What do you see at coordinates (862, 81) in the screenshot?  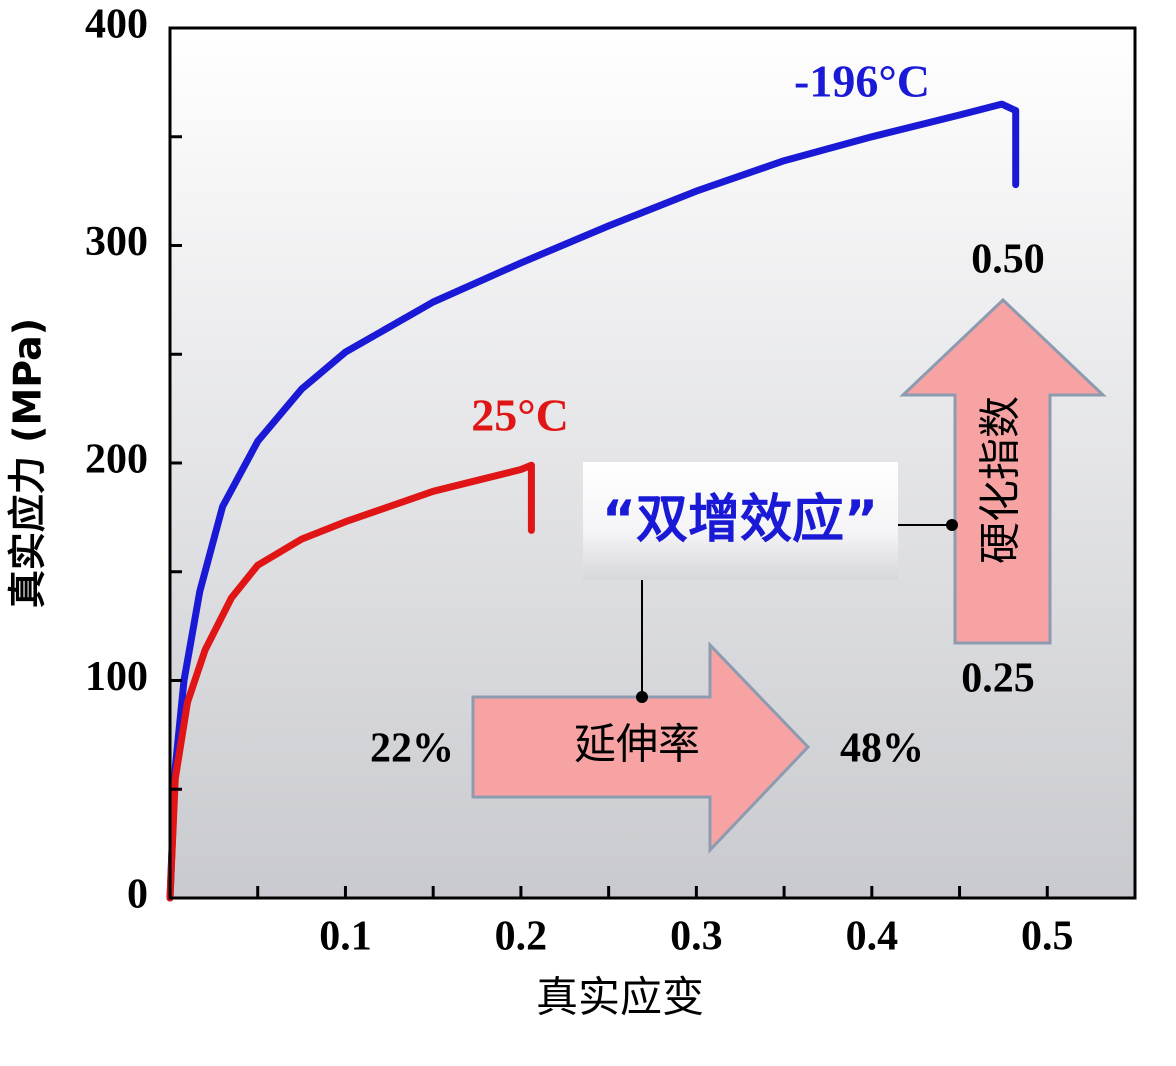 I see `series-label: -196°C` at bounding box center [862, 81].